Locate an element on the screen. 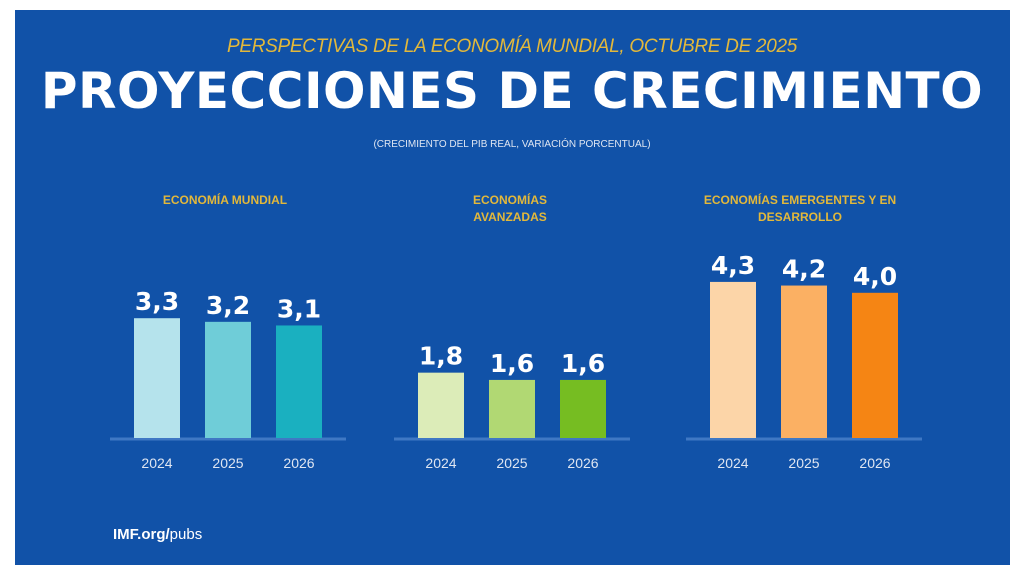 Image resolution: width=1024 pixels, height=576 pixels. tick-label-advanced-2026: 2026 is located at coordinates (582, 463).